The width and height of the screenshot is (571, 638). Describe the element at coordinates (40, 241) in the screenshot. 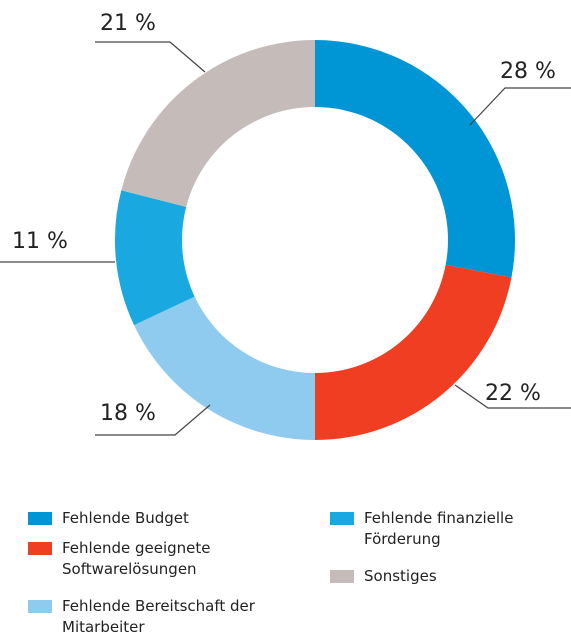

I see `data-label: 11 %` at that location.